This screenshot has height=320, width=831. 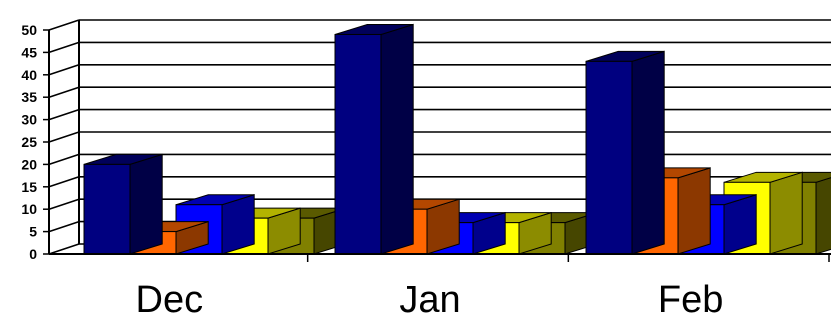 What do you see at coordinates (29, 30) in the screenshot?
I see `y-tick-label: 50` at bounding box center [29, 30].